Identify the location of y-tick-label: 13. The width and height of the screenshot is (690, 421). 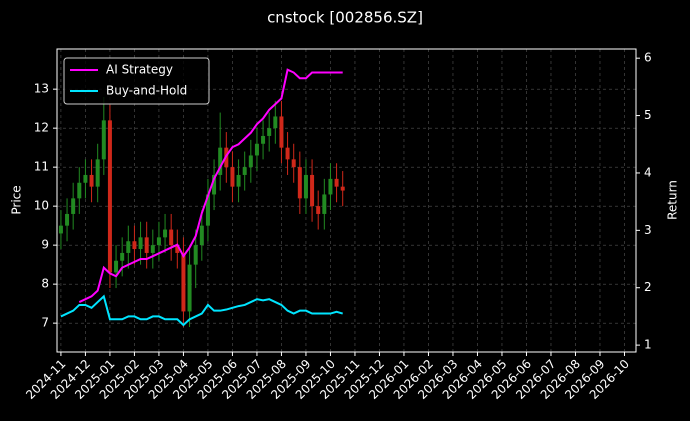
(41, 89).